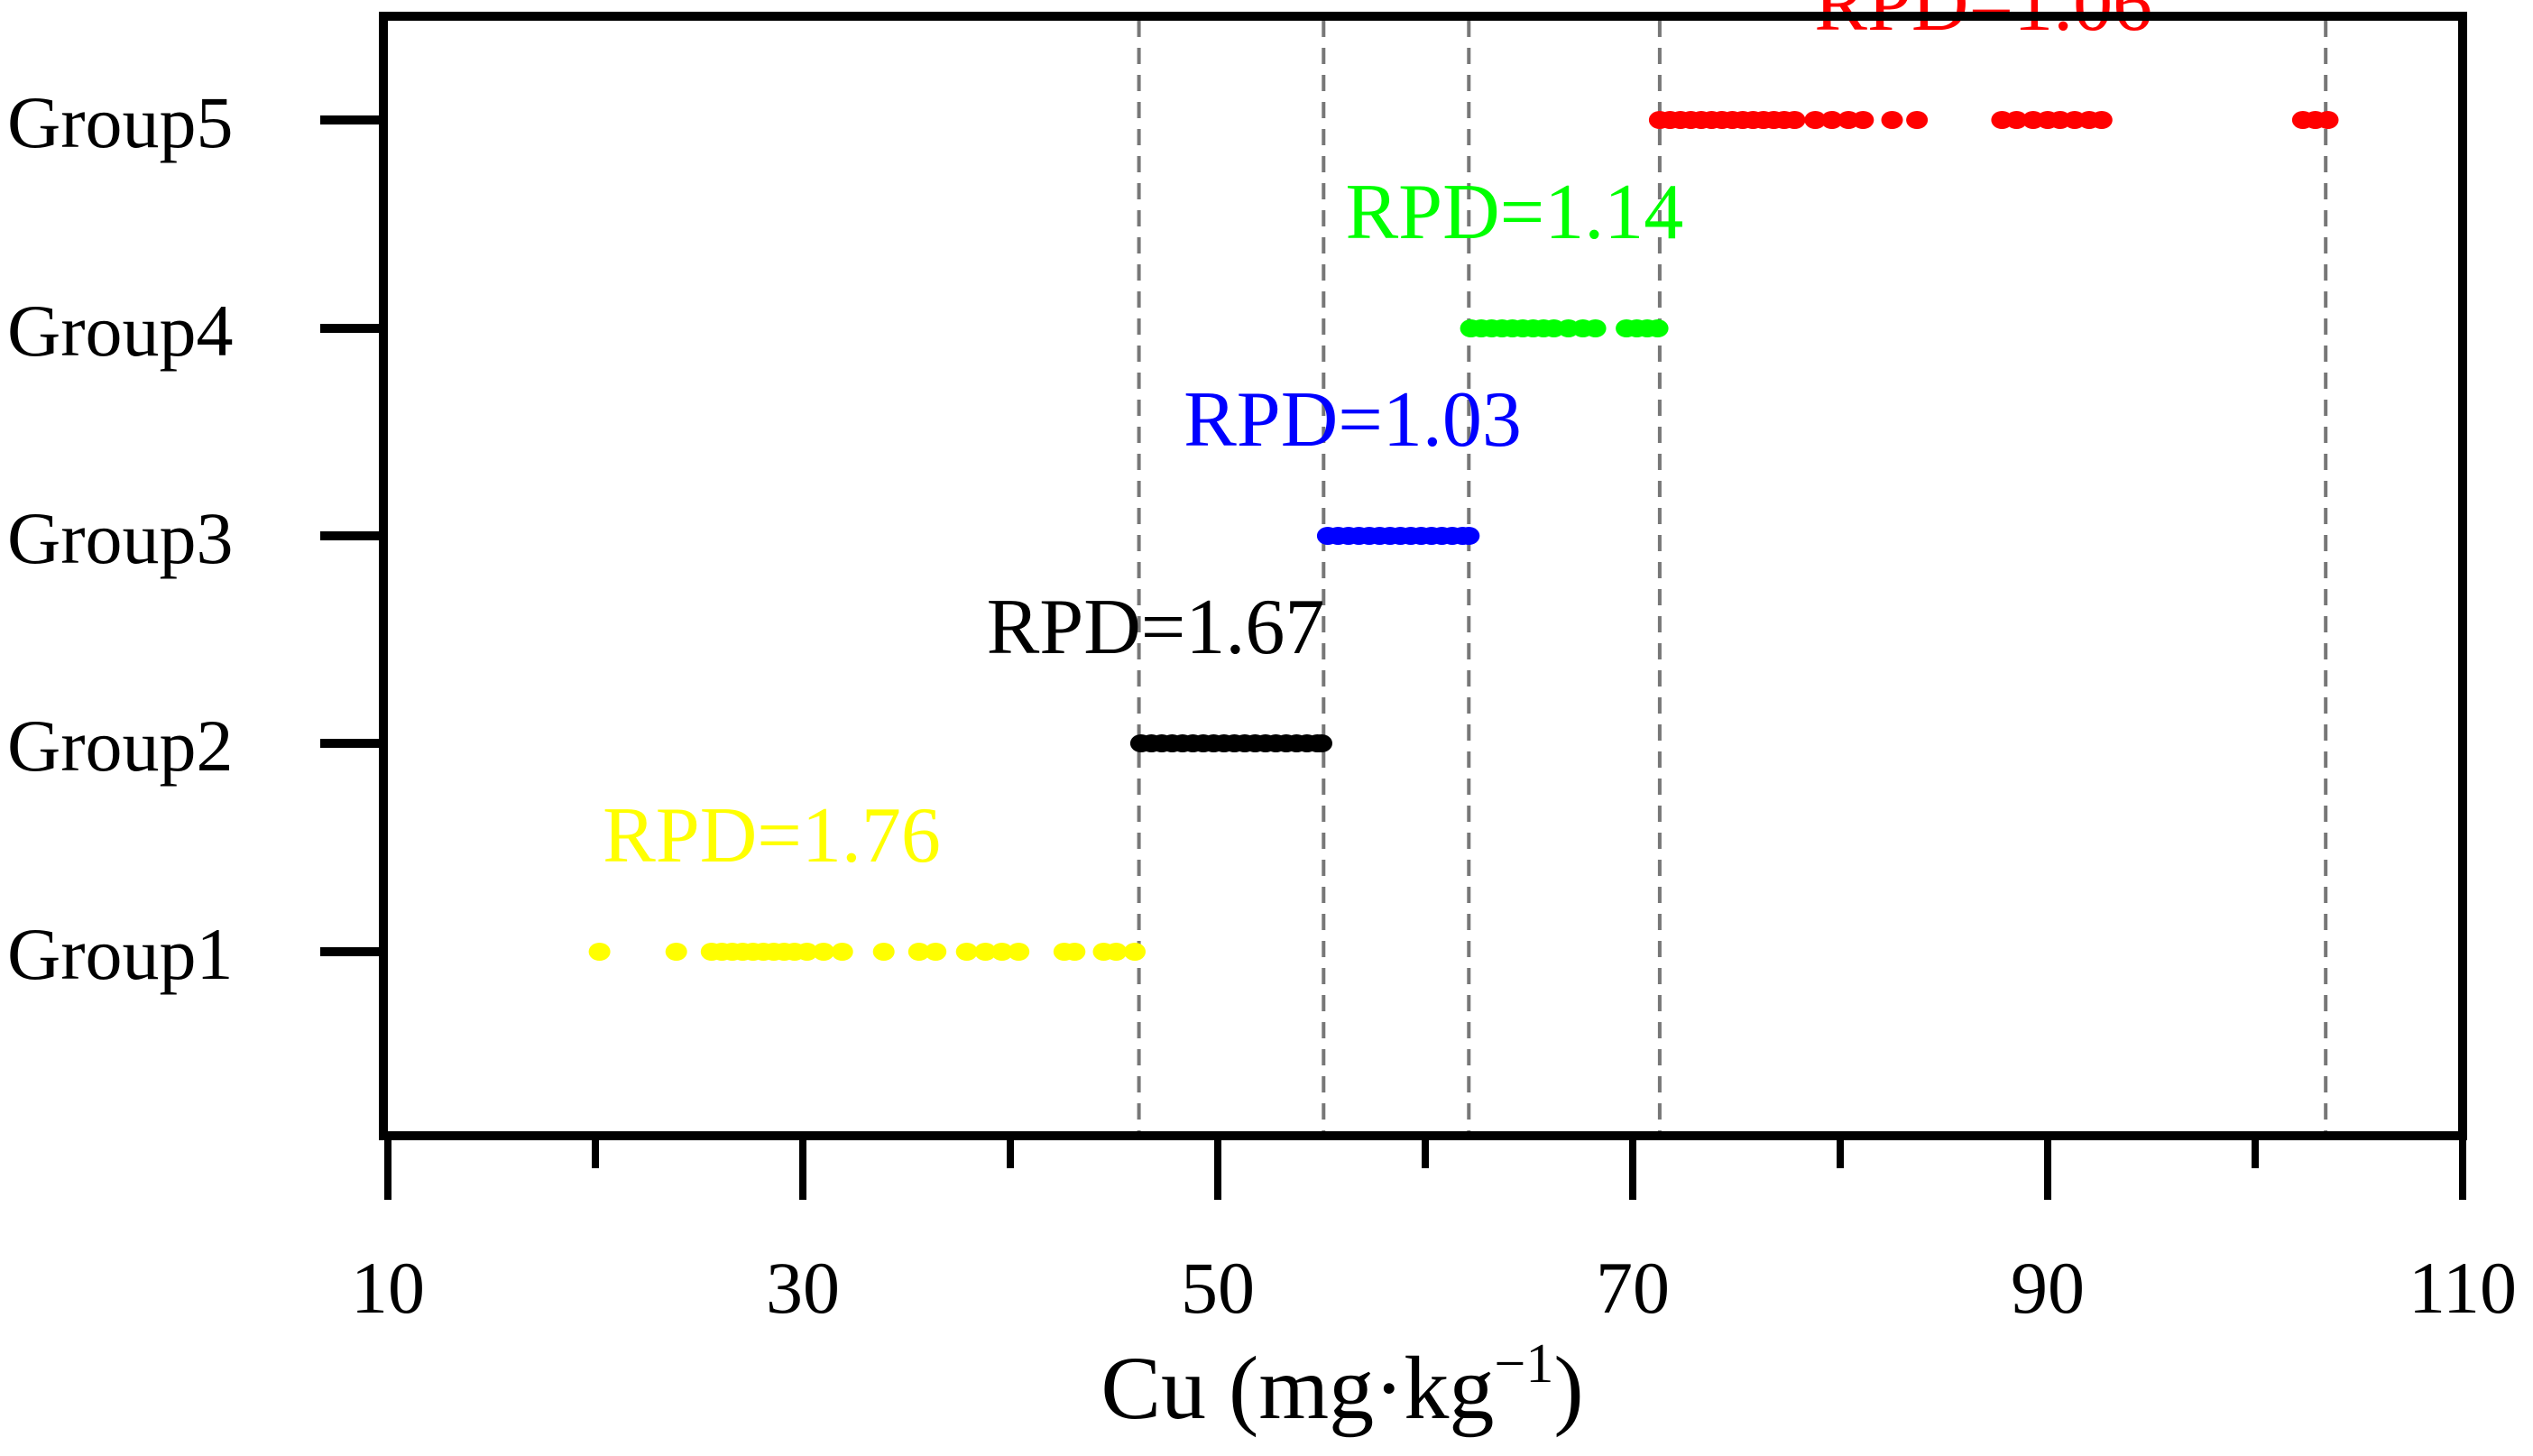 The width and height of the screenshot is (2533, 1456). Describe the element at coordinates (1633, 1288) in the screenshot. I see `x-tick-label-70: 70` at that location.